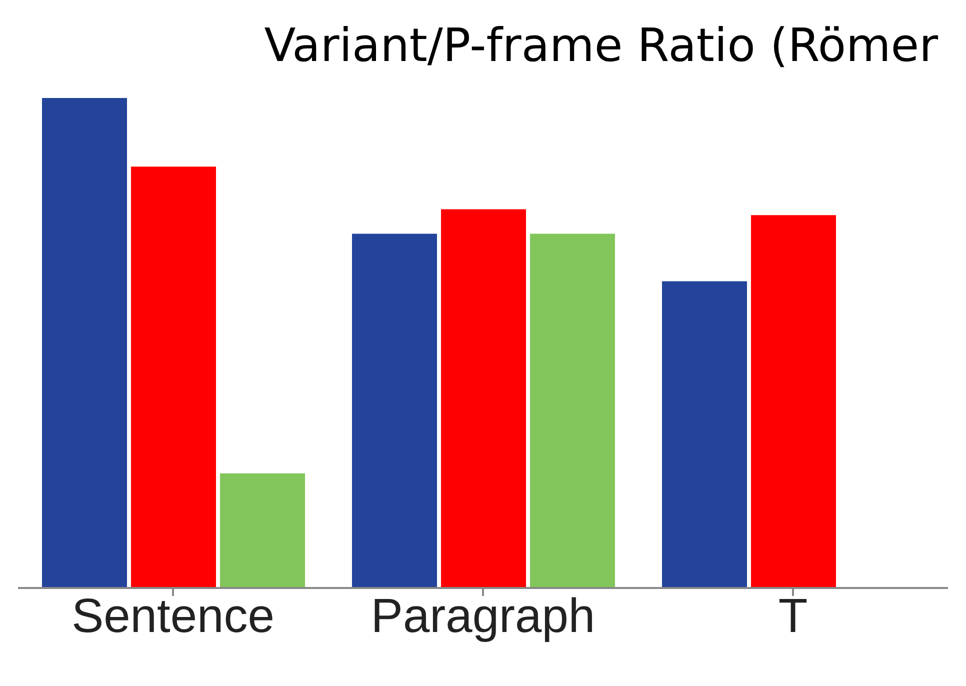 This screenshot has width=966, height=686. I want to click on x-tick-label: T, so click(793, 617).